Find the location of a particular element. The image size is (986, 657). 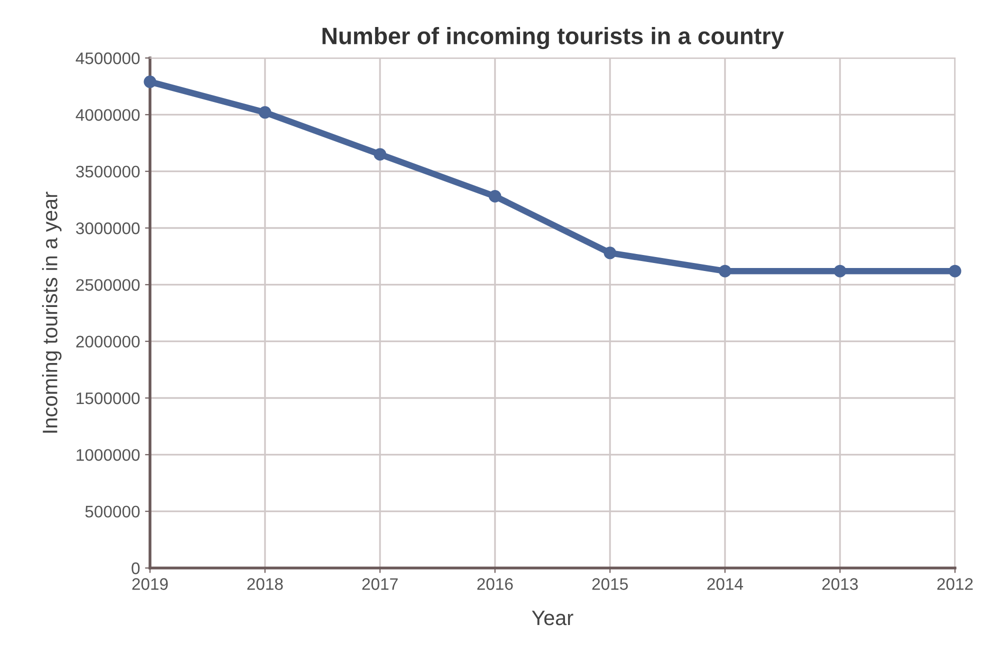

x-tick-label: 2016 is located at coordinates (495, 584).